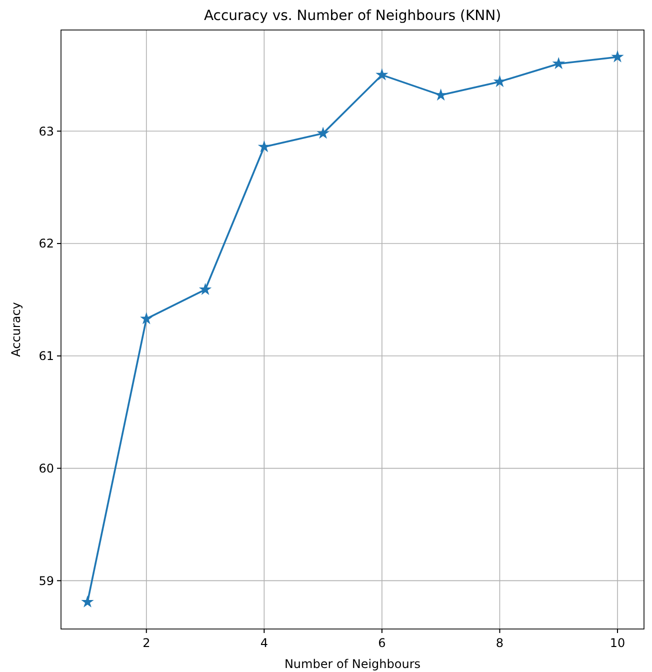 The height and width of the screenshot is (672, 652). Describe the element at coordinates (352, 664) in the screenshot. I see `x-axis-title: Number of Neighbours` at that location.